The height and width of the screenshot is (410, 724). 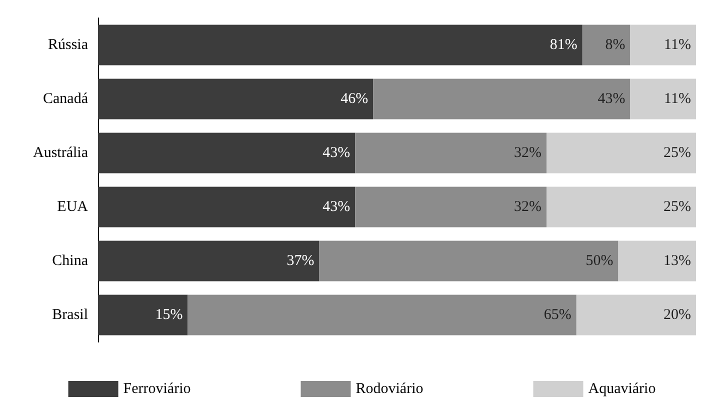 I want to click on y-tick-label: Canadá, so click(x=65, y=99).